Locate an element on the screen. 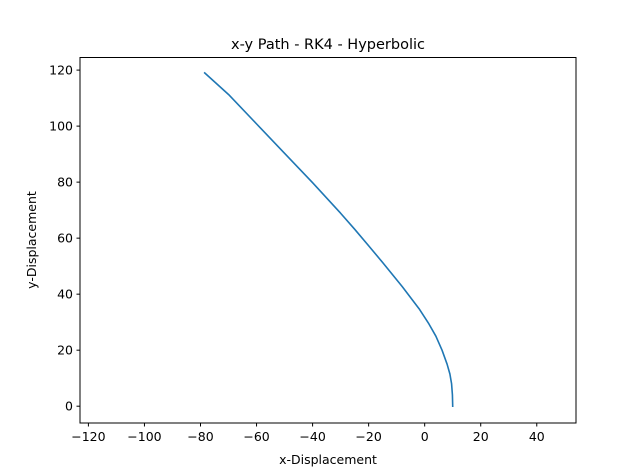 This screenshot has height=476, width=640. x-tick-label-6: 0 is located at coordinates (425, 436).